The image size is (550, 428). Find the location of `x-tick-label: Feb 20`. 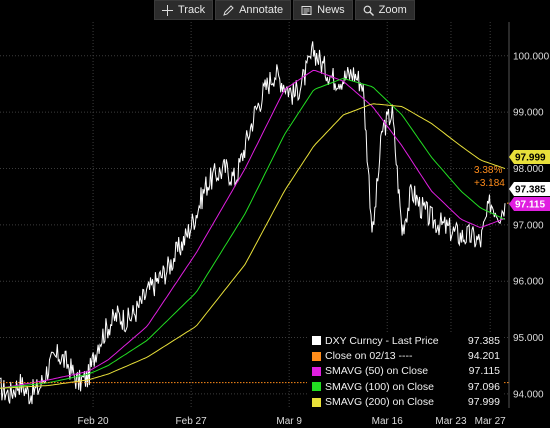

x-tick-label: Feb 20 is located at coordinates (93, 421).